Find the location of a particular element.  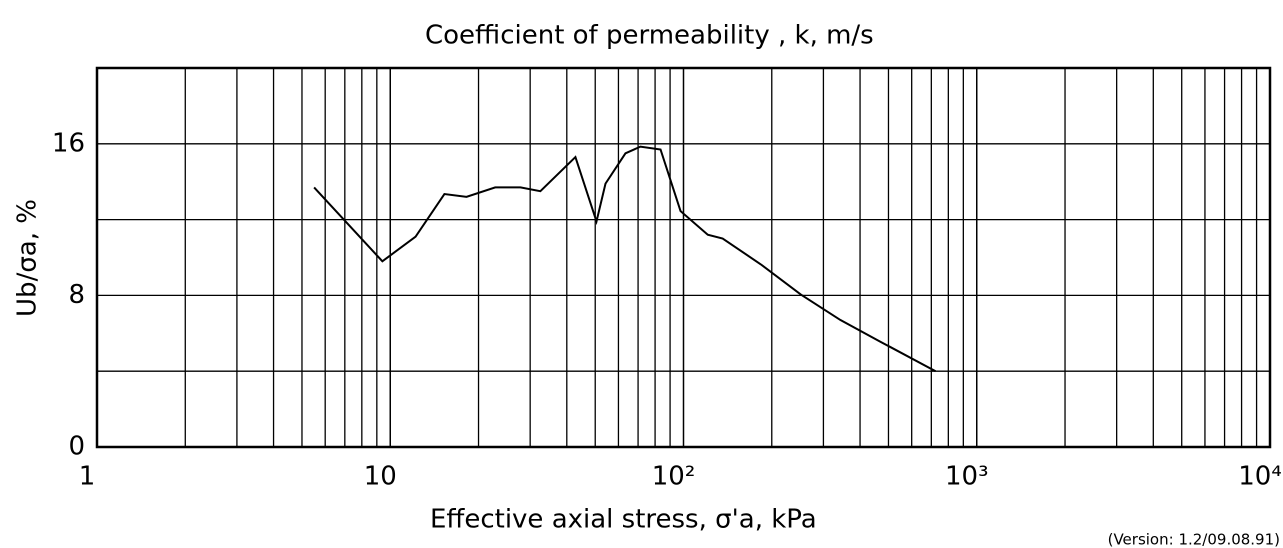

x-axis-label: Effective axial stress, σ'a, kPa is located at coordinates (623, 520).